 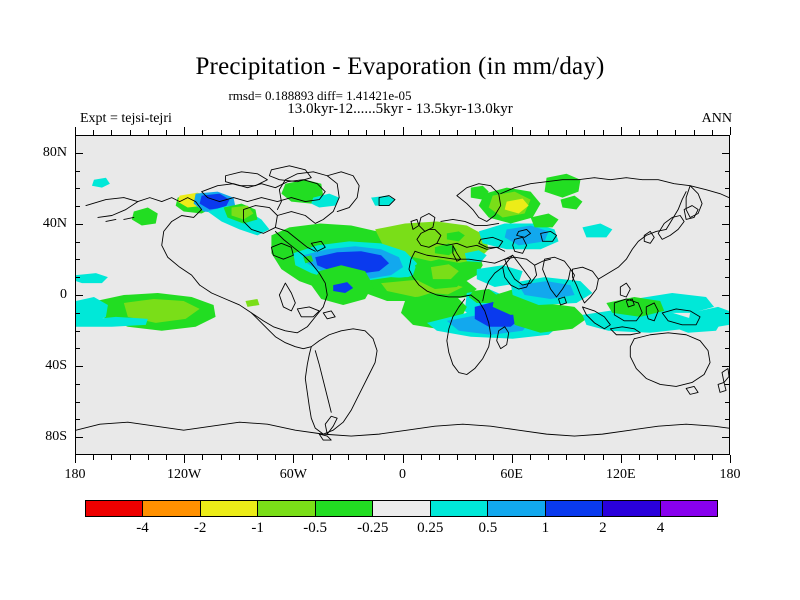 I want to click on anomaly-indonesia-green-ne, so click(x=549, y=317).